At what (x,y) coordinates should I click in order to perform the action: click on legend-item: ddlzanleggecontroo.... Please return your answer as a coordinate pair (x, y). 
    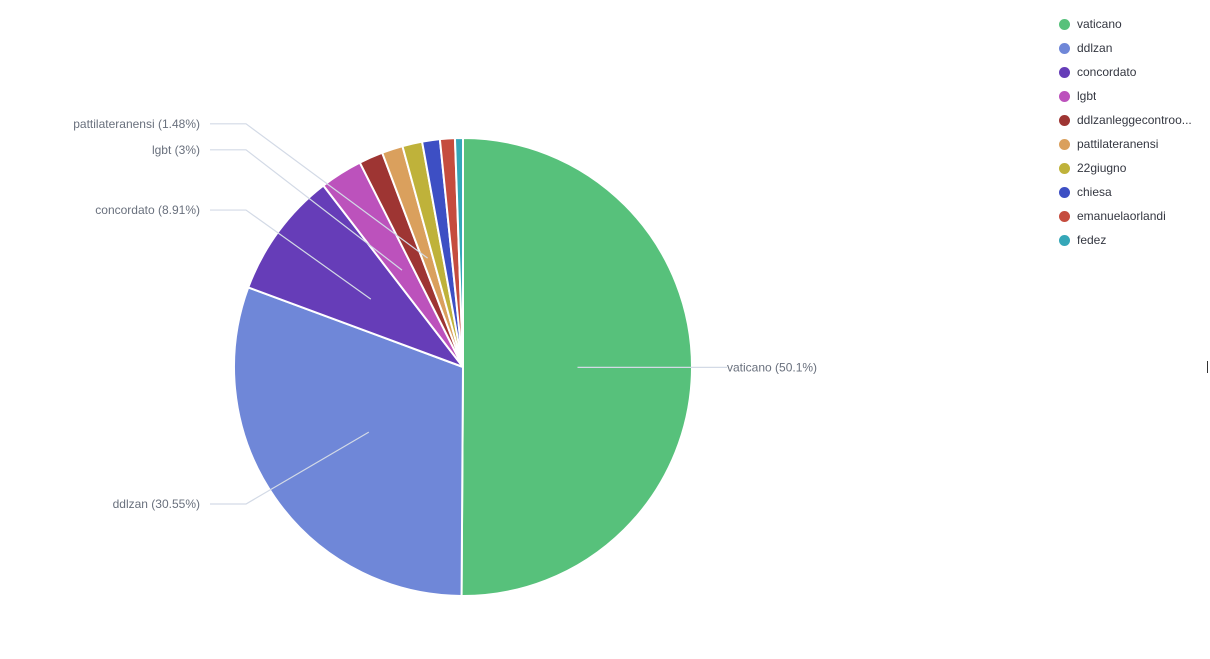
    Looking at the image, I should click on (1134, 120).